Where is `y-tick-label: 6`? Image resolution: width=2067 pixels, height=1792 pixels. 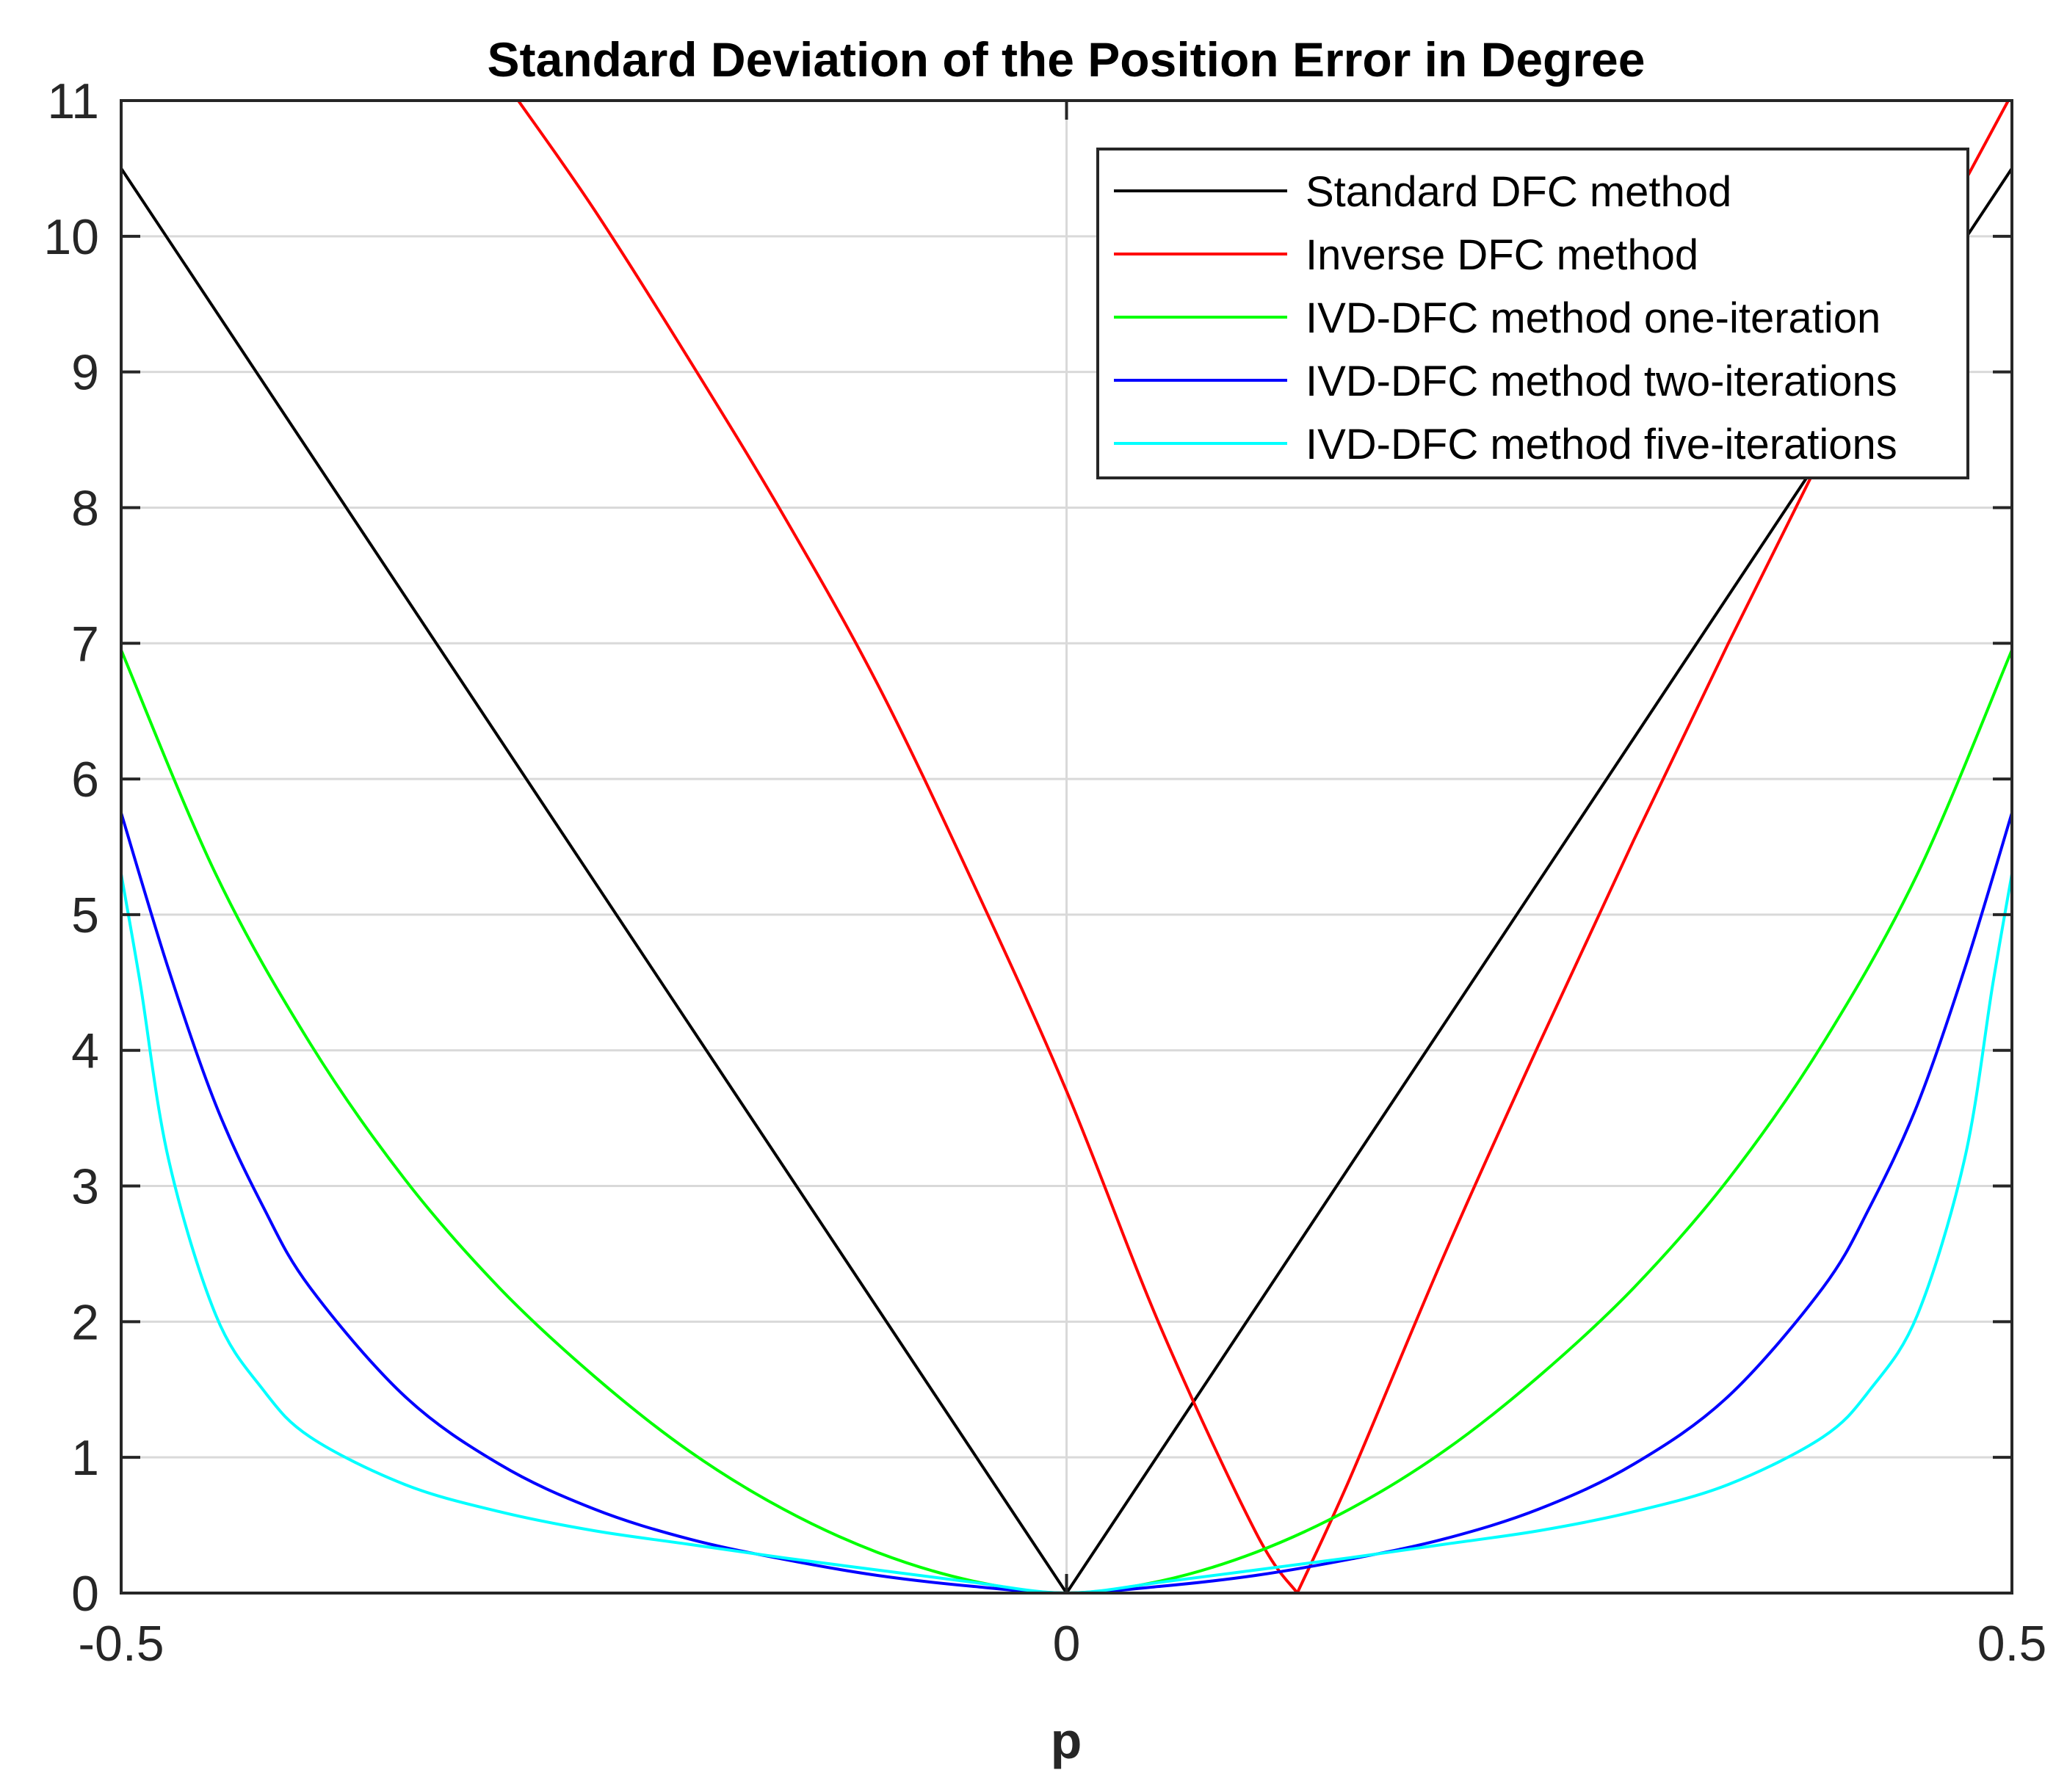 y-tick-label: 6 is located at coordinates (85, 780).